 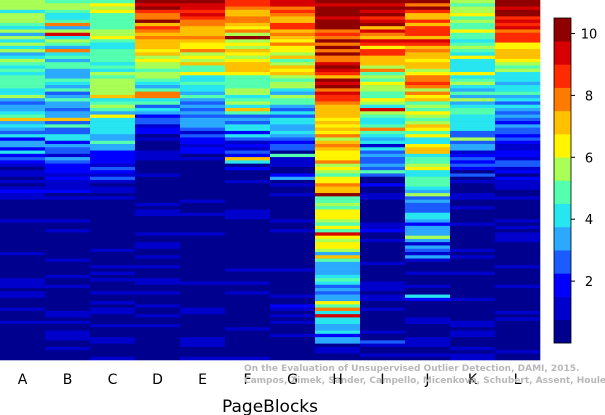 I want to click on colorbar-band, so click(x=562, y=192).